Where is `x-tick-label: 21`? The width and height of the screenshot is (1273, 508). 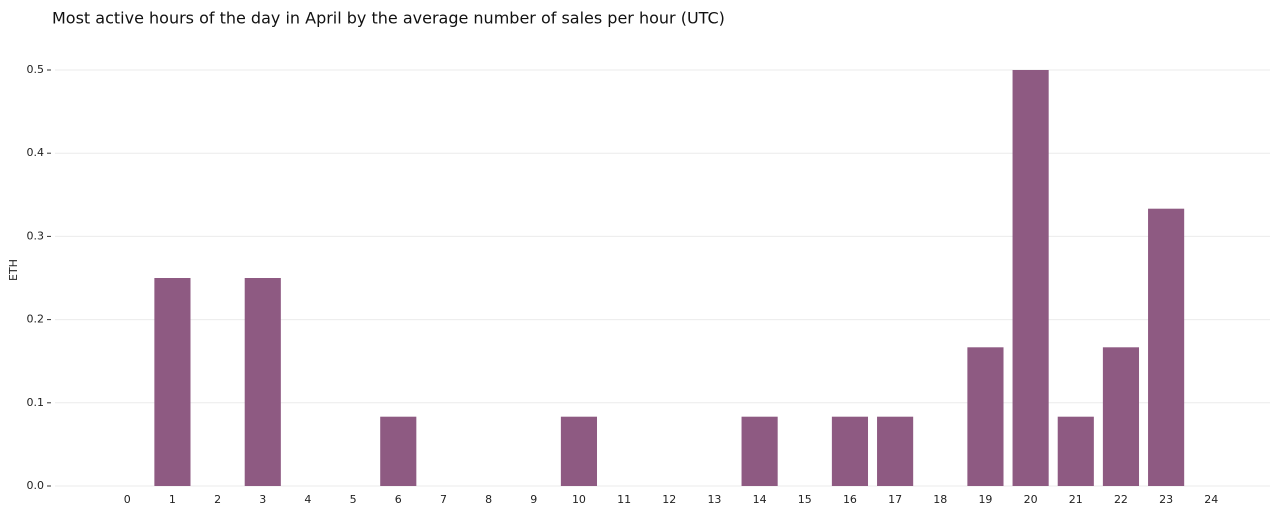 x-tick-label: 21 is located at coordinates (1076, 499).